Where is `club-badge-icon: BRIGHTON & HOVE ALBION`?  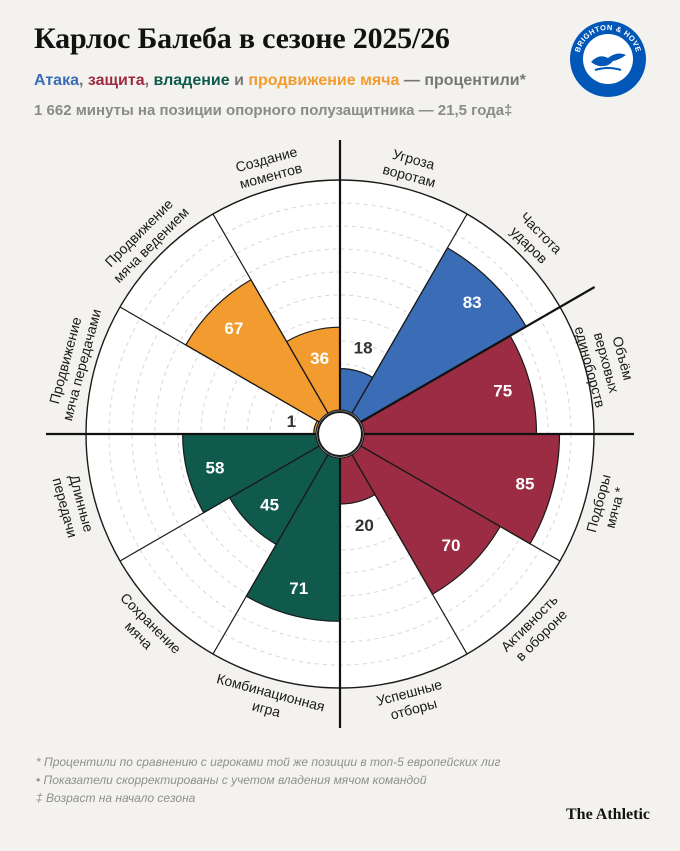 club-badge-icon: BRIGHTON & HOVE ALBION is located at coordinates (608, 59).